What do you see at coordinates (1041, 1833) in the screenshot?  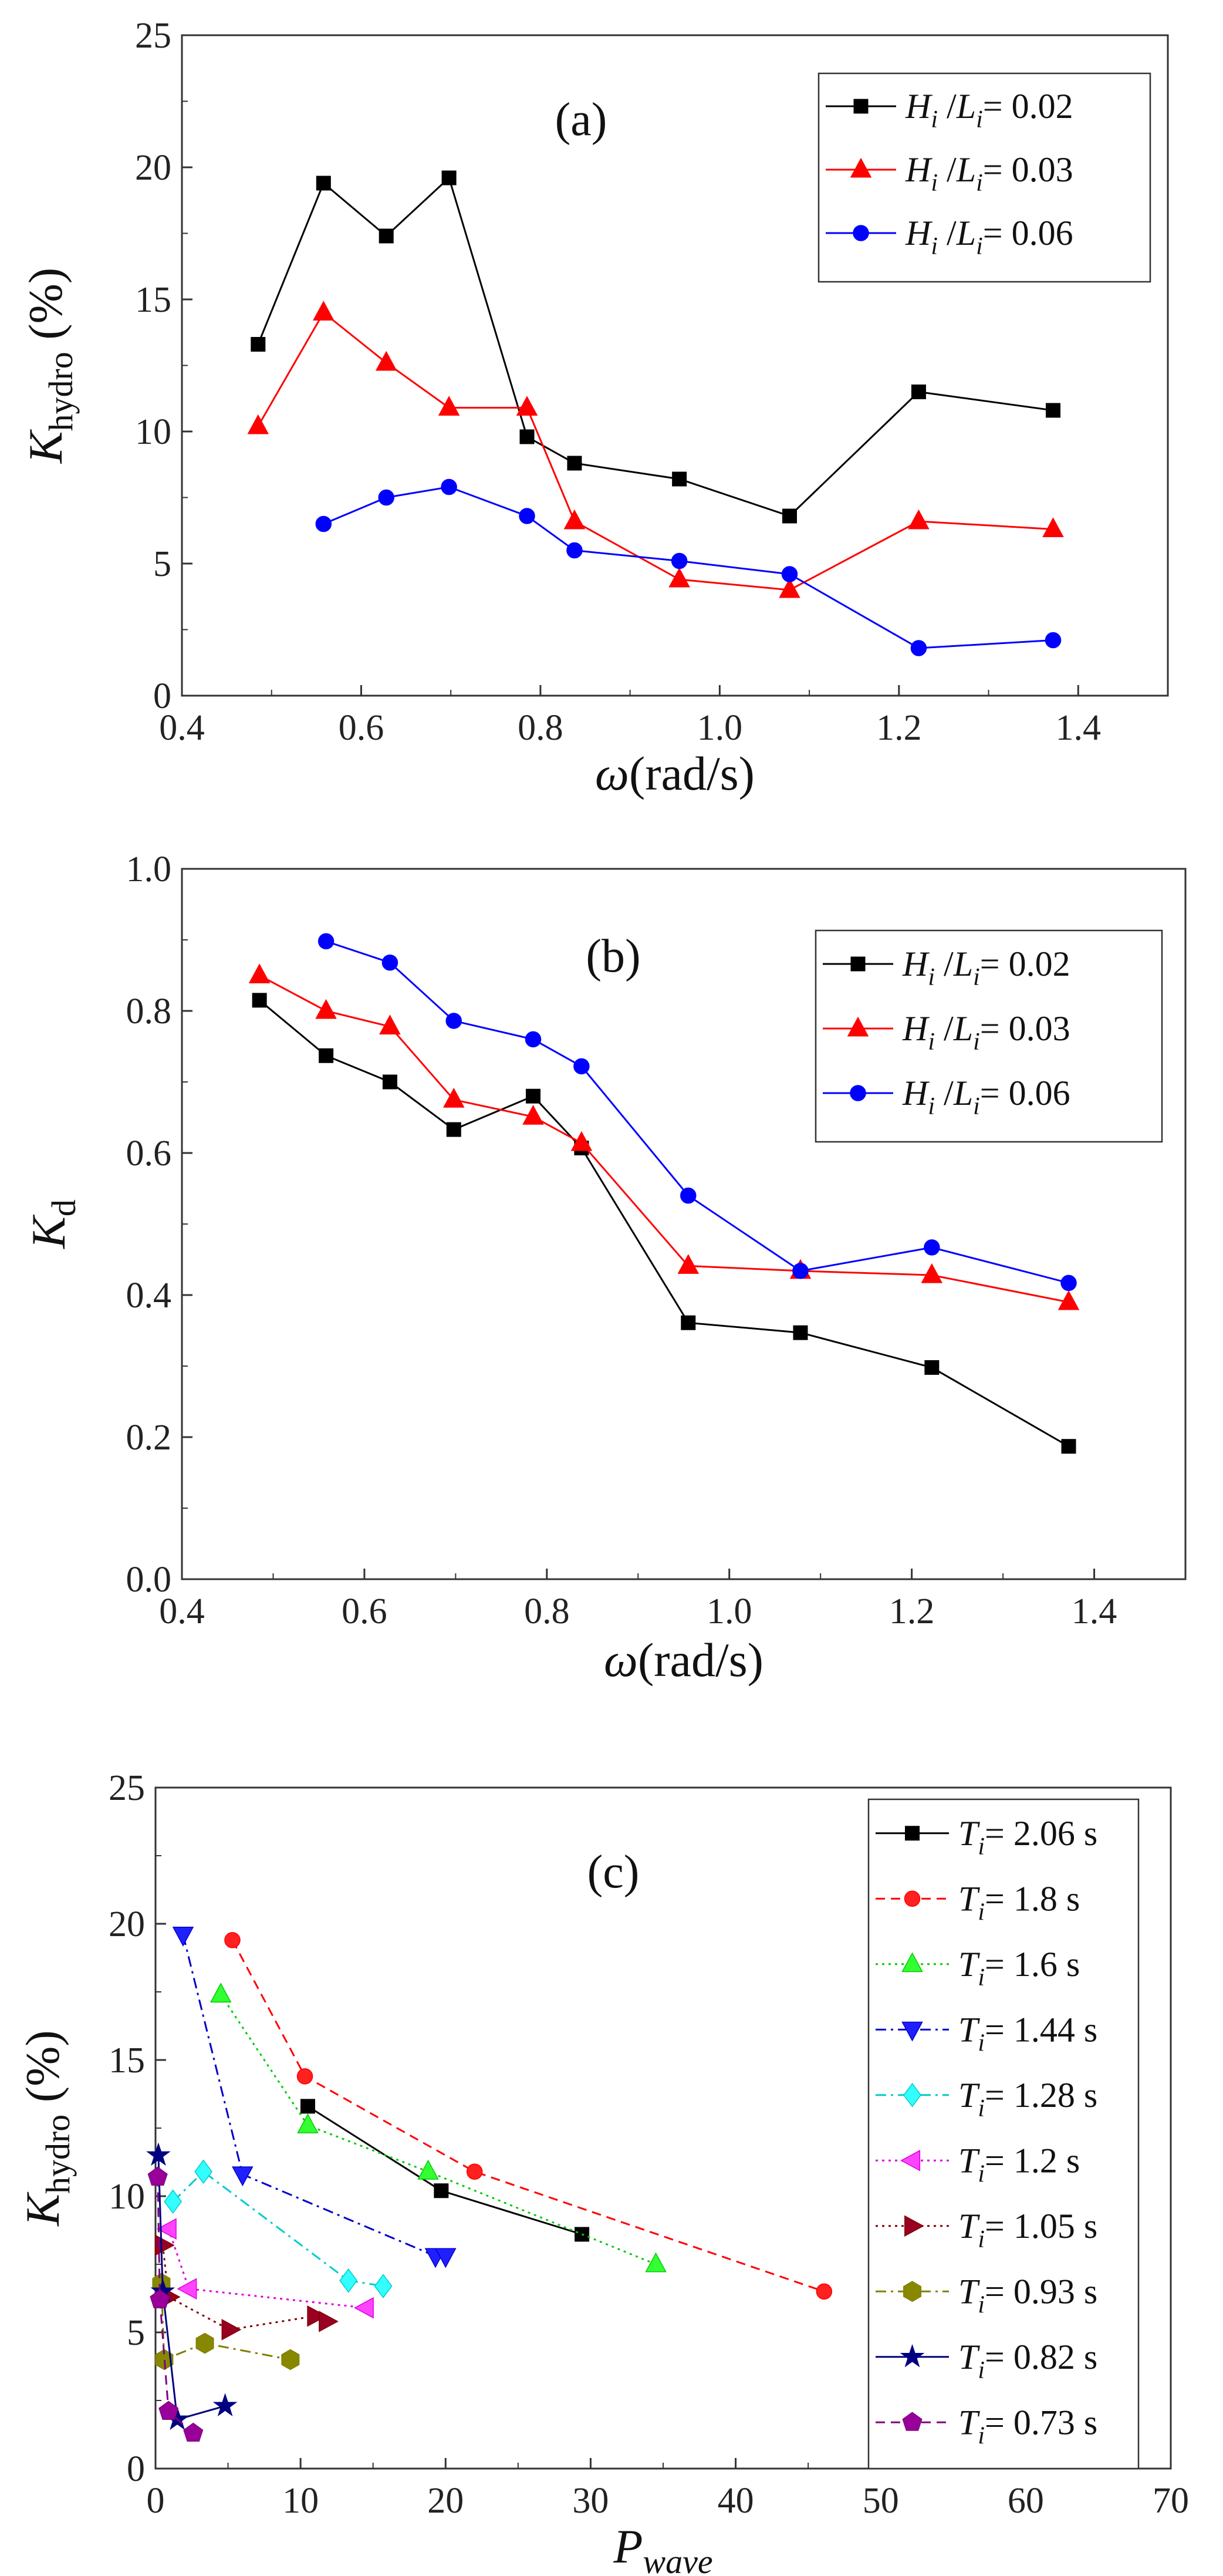 I see `legend-label-part: = 2.06 s` at bounding box center [1041, 1833].